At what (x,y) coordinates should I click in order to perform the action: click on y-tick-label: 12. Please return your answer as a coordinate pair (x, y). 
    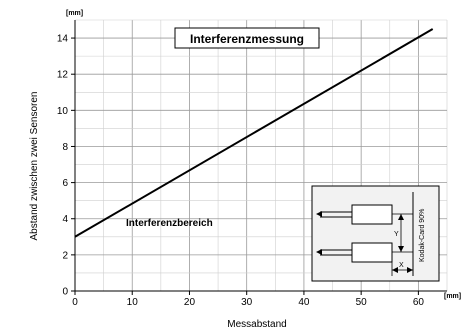
    Looking at the image, I should click on (63, 75).